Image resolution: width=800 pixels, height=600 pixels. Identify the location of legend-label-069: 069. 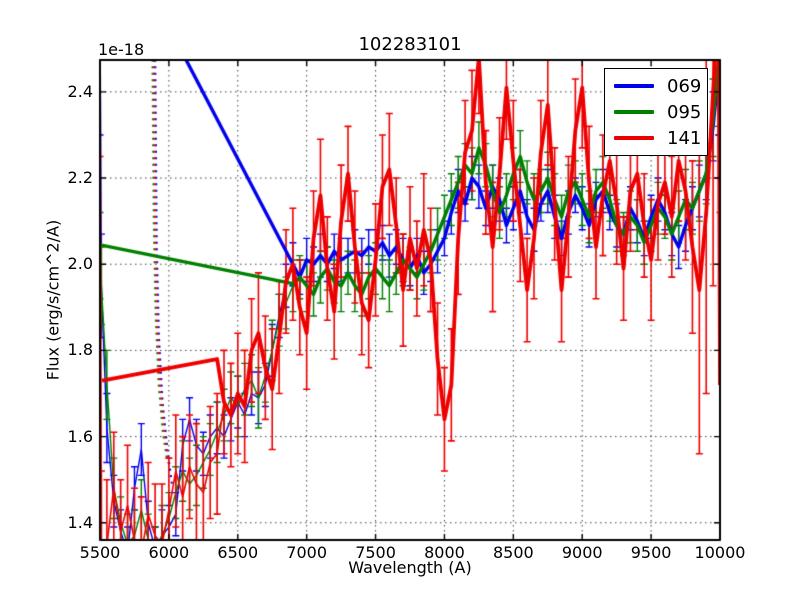
(684, 86).